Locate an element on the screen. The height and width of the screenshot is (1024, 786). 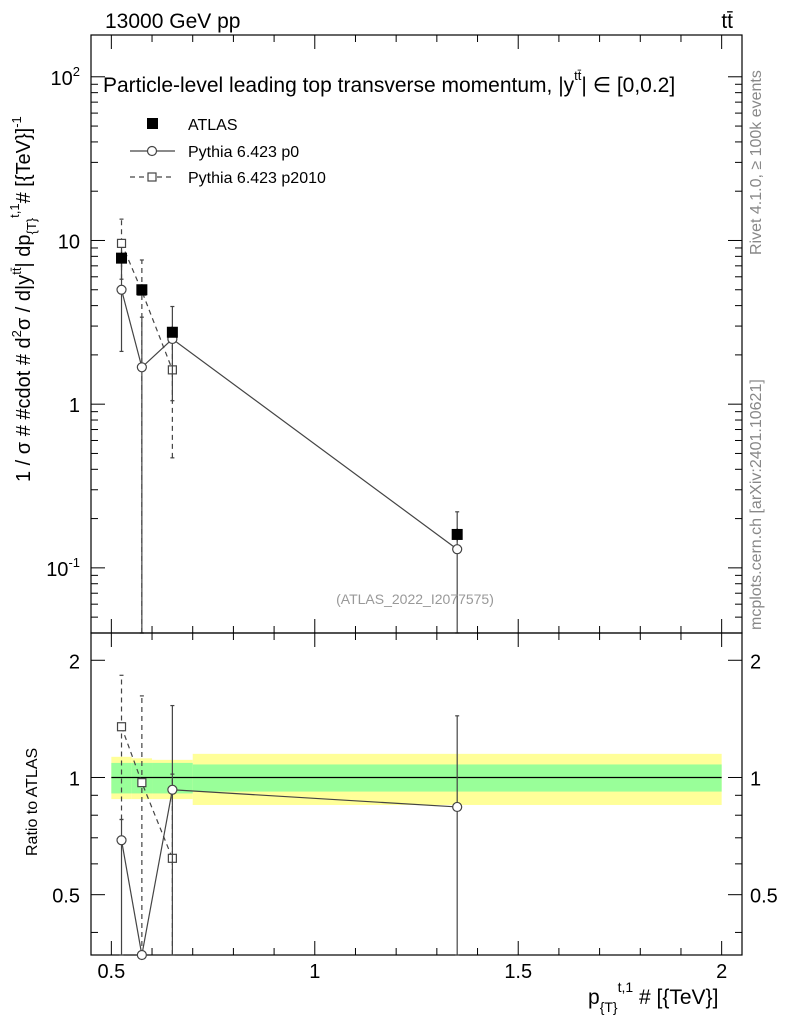
ratio-y-tick-label: 0.5 is located at coordinates (66, 897).